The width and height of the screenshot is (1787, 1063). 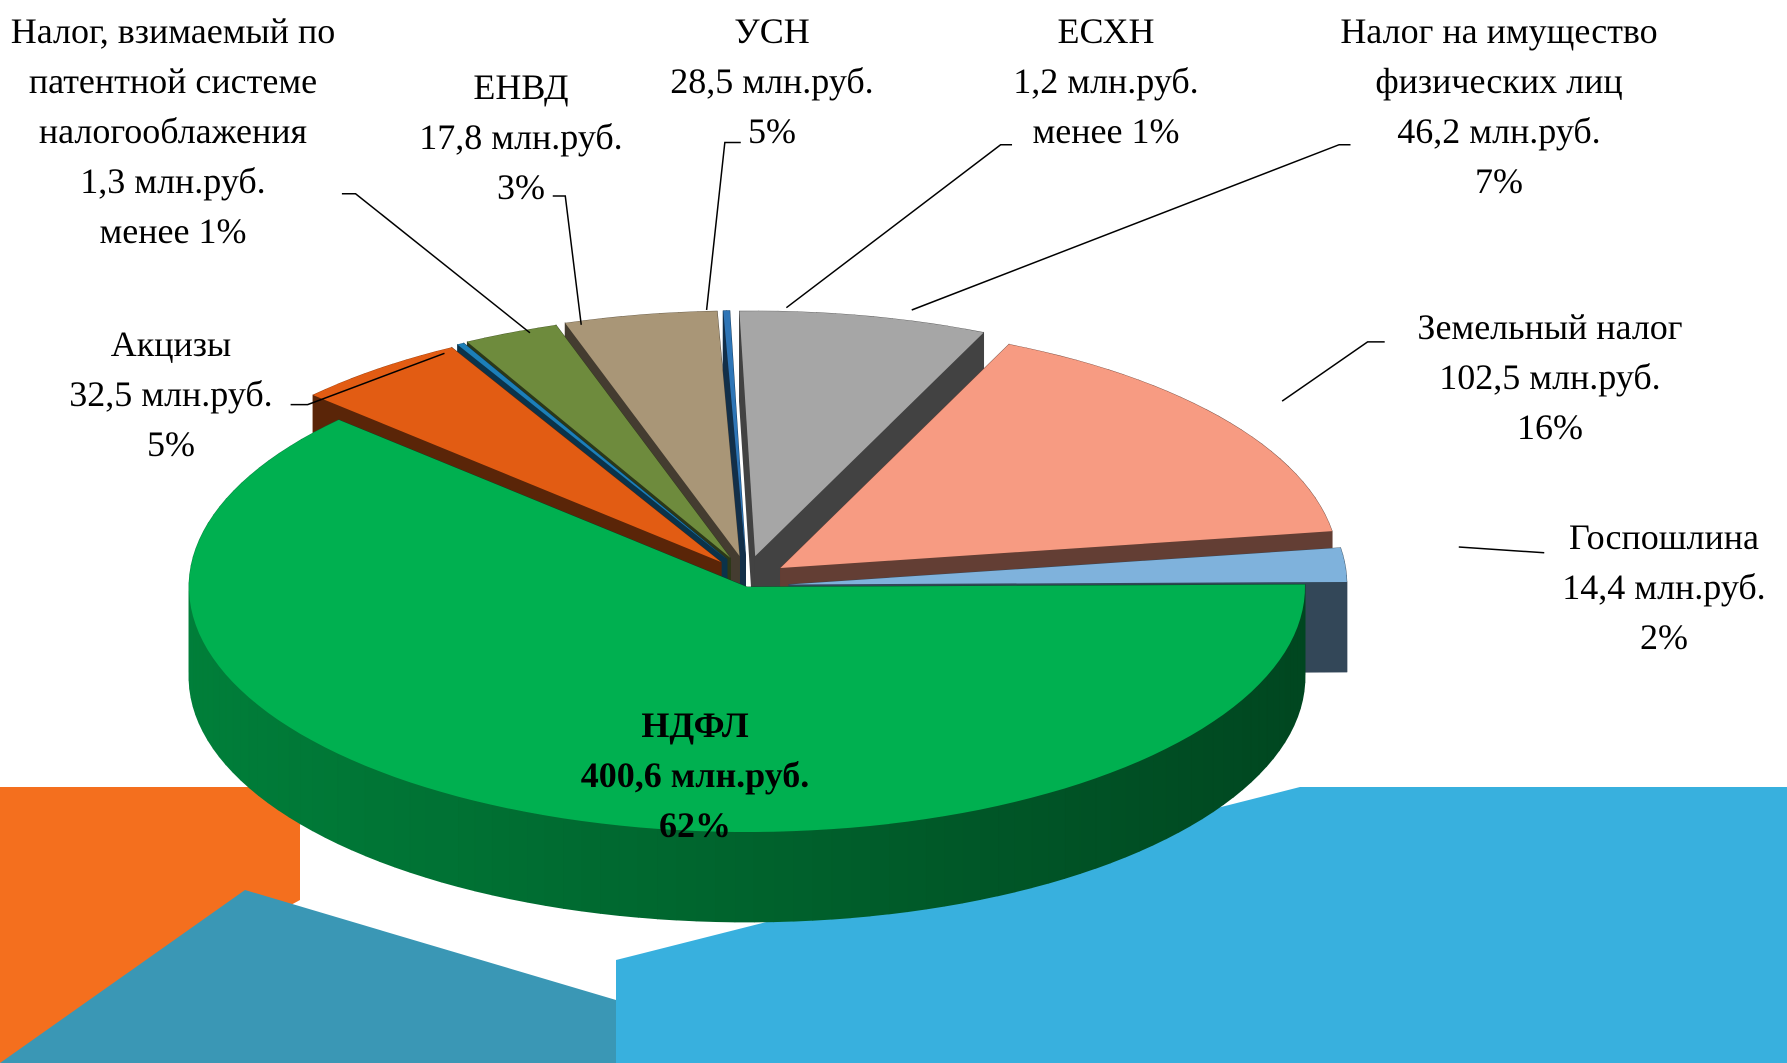 What do you see at coordinates (521, 187) in the screenshot?
I see `label-percent: 3%` at bounding box center [521, 187].